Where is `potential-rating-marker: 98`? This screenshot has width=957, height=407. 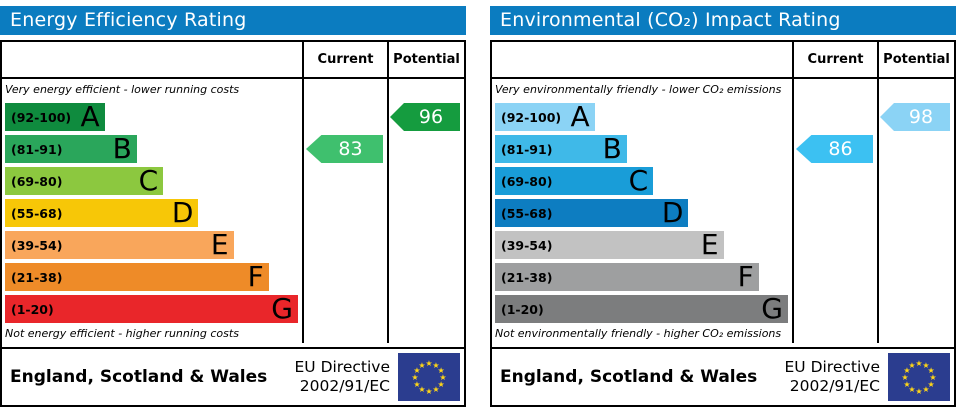
potential-rating-marker: 98 is located at coordinates (915, 117).